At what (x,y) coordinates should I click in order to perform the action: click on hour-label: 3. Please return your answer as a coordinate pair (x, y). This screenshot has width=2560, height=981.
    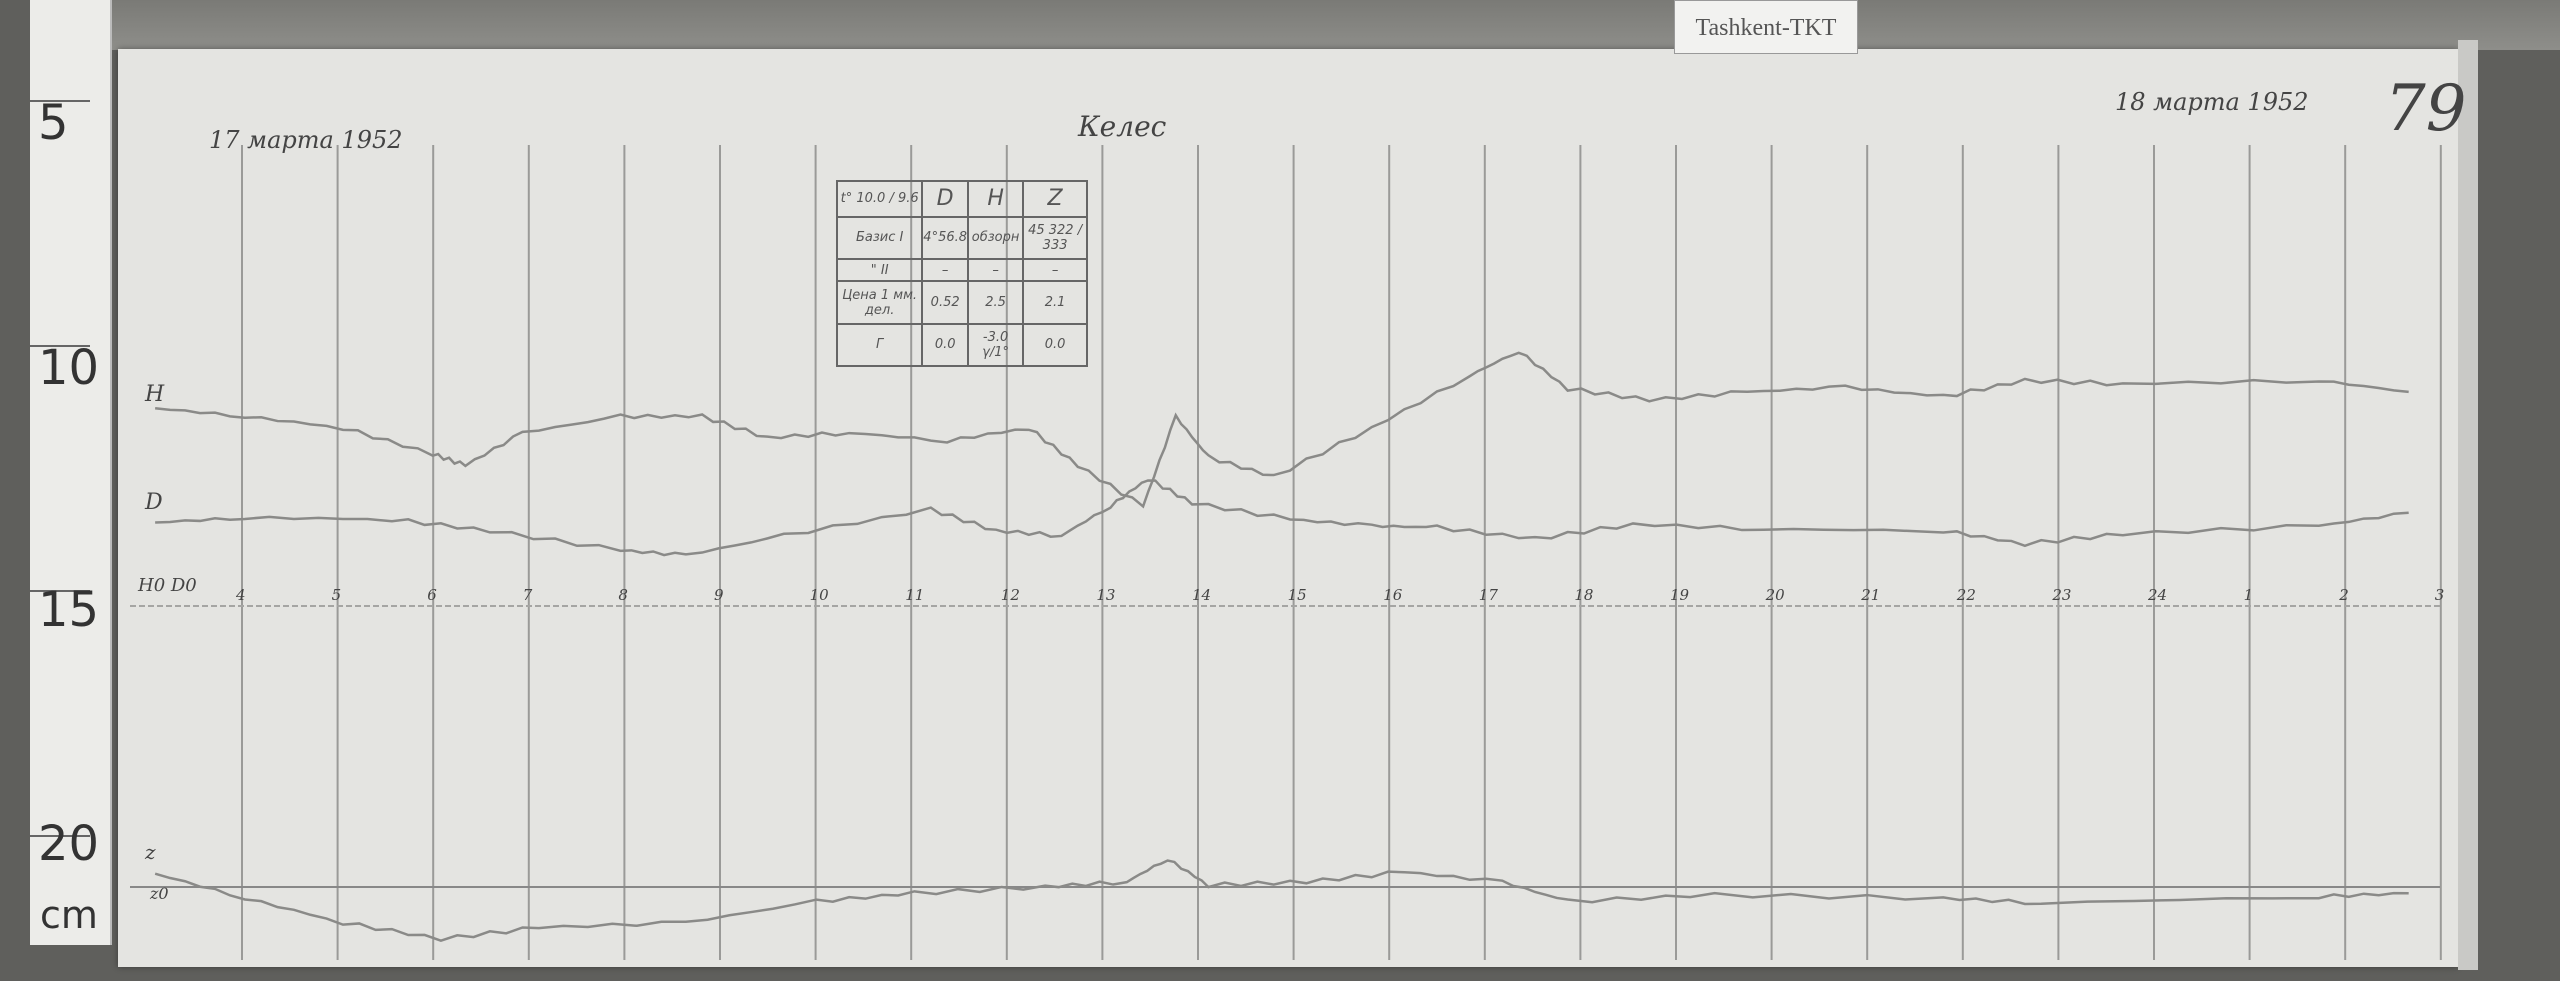
    Looking at the image, I should click on (2439, 595).